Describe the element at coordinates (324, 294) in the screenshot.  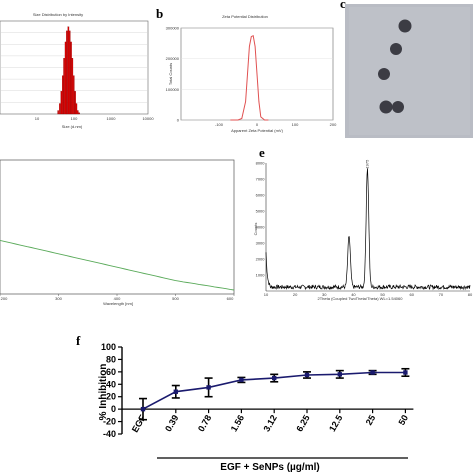
I see `panel-e-x-tick-label: 30` at that location.